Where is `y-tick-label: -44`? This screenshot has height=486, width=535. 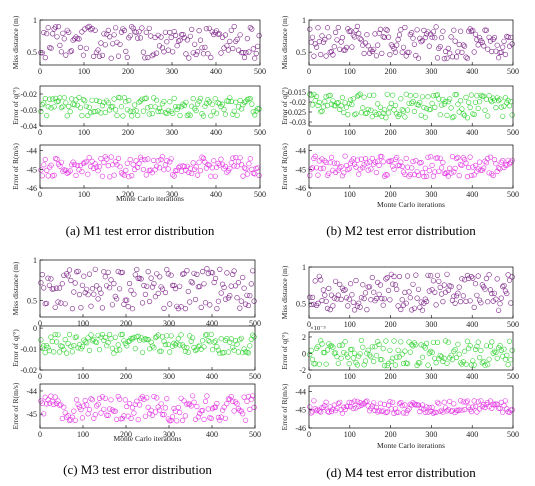
y-tick-label: -44 is located at coordinates (300, 151).